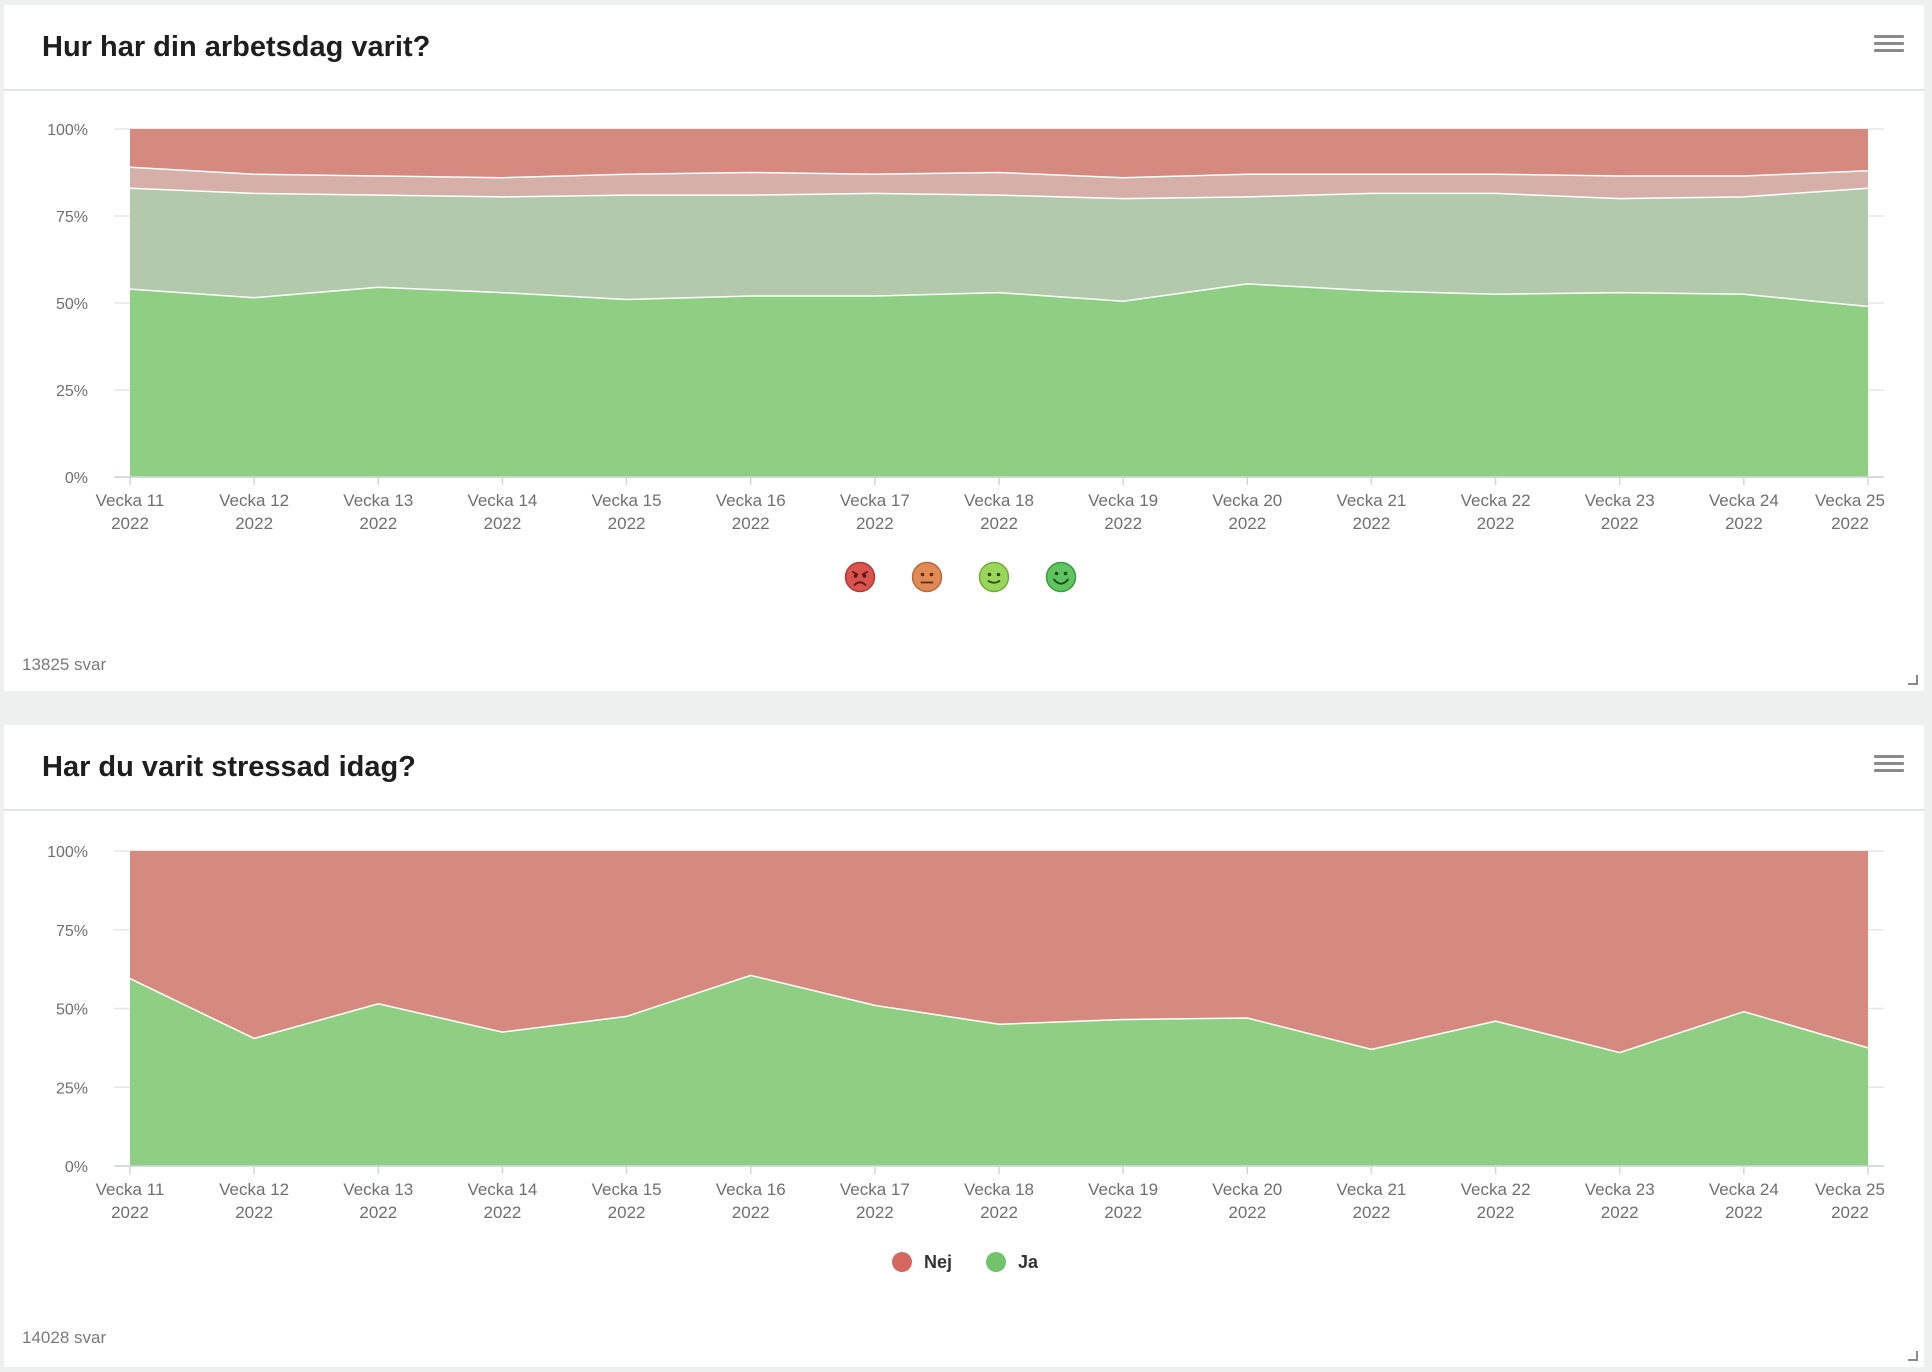 Image resolution: width=1932 pixels, height=1372 pixels. Describe the element at coordinates (860, 577) in the screenshot. I see `angry-face-icon` at that location.